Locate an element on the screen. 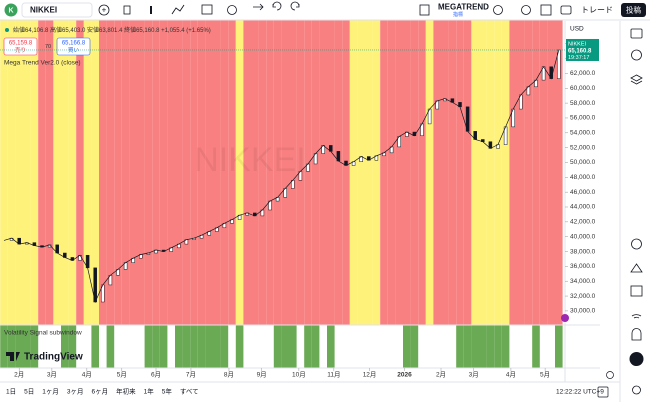 The image size is (650, 402). brand: TradingView is located at coordinates (53, 357).